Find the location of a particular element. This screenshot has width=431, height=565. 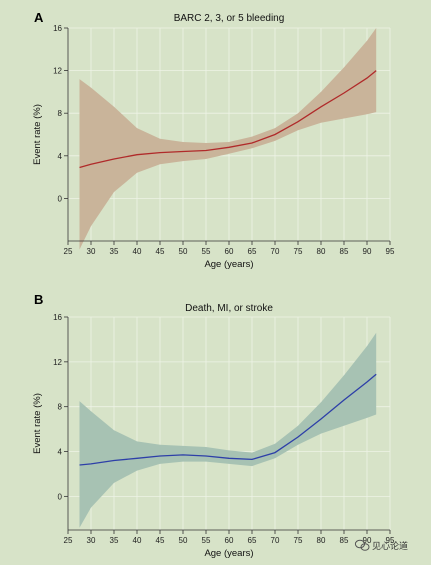

watermark: 见心论道 is located at coordinates (381, 545).